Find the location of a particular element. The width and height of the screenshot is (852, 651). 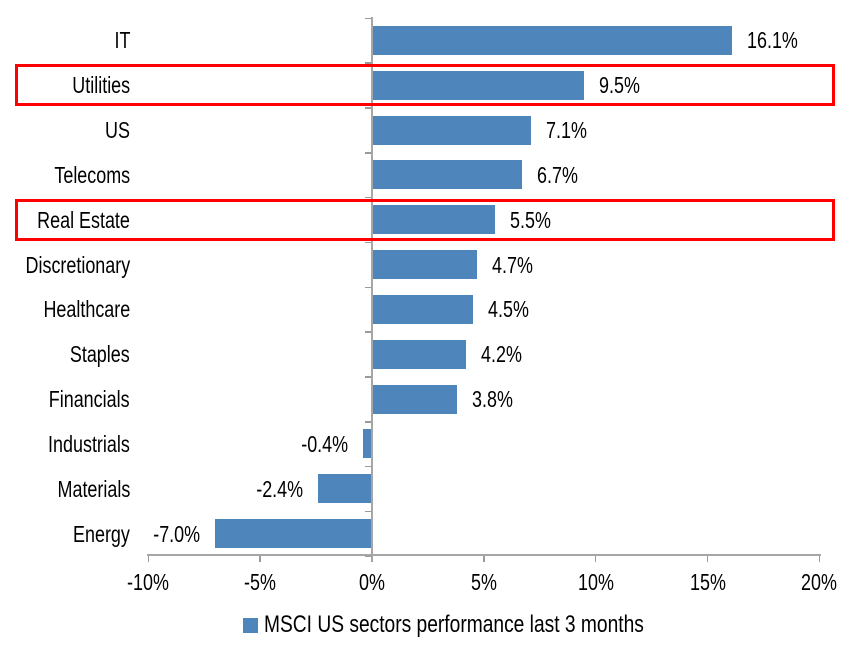

data-label-real-estate: 5.5% is located at coordinates (530, 219).